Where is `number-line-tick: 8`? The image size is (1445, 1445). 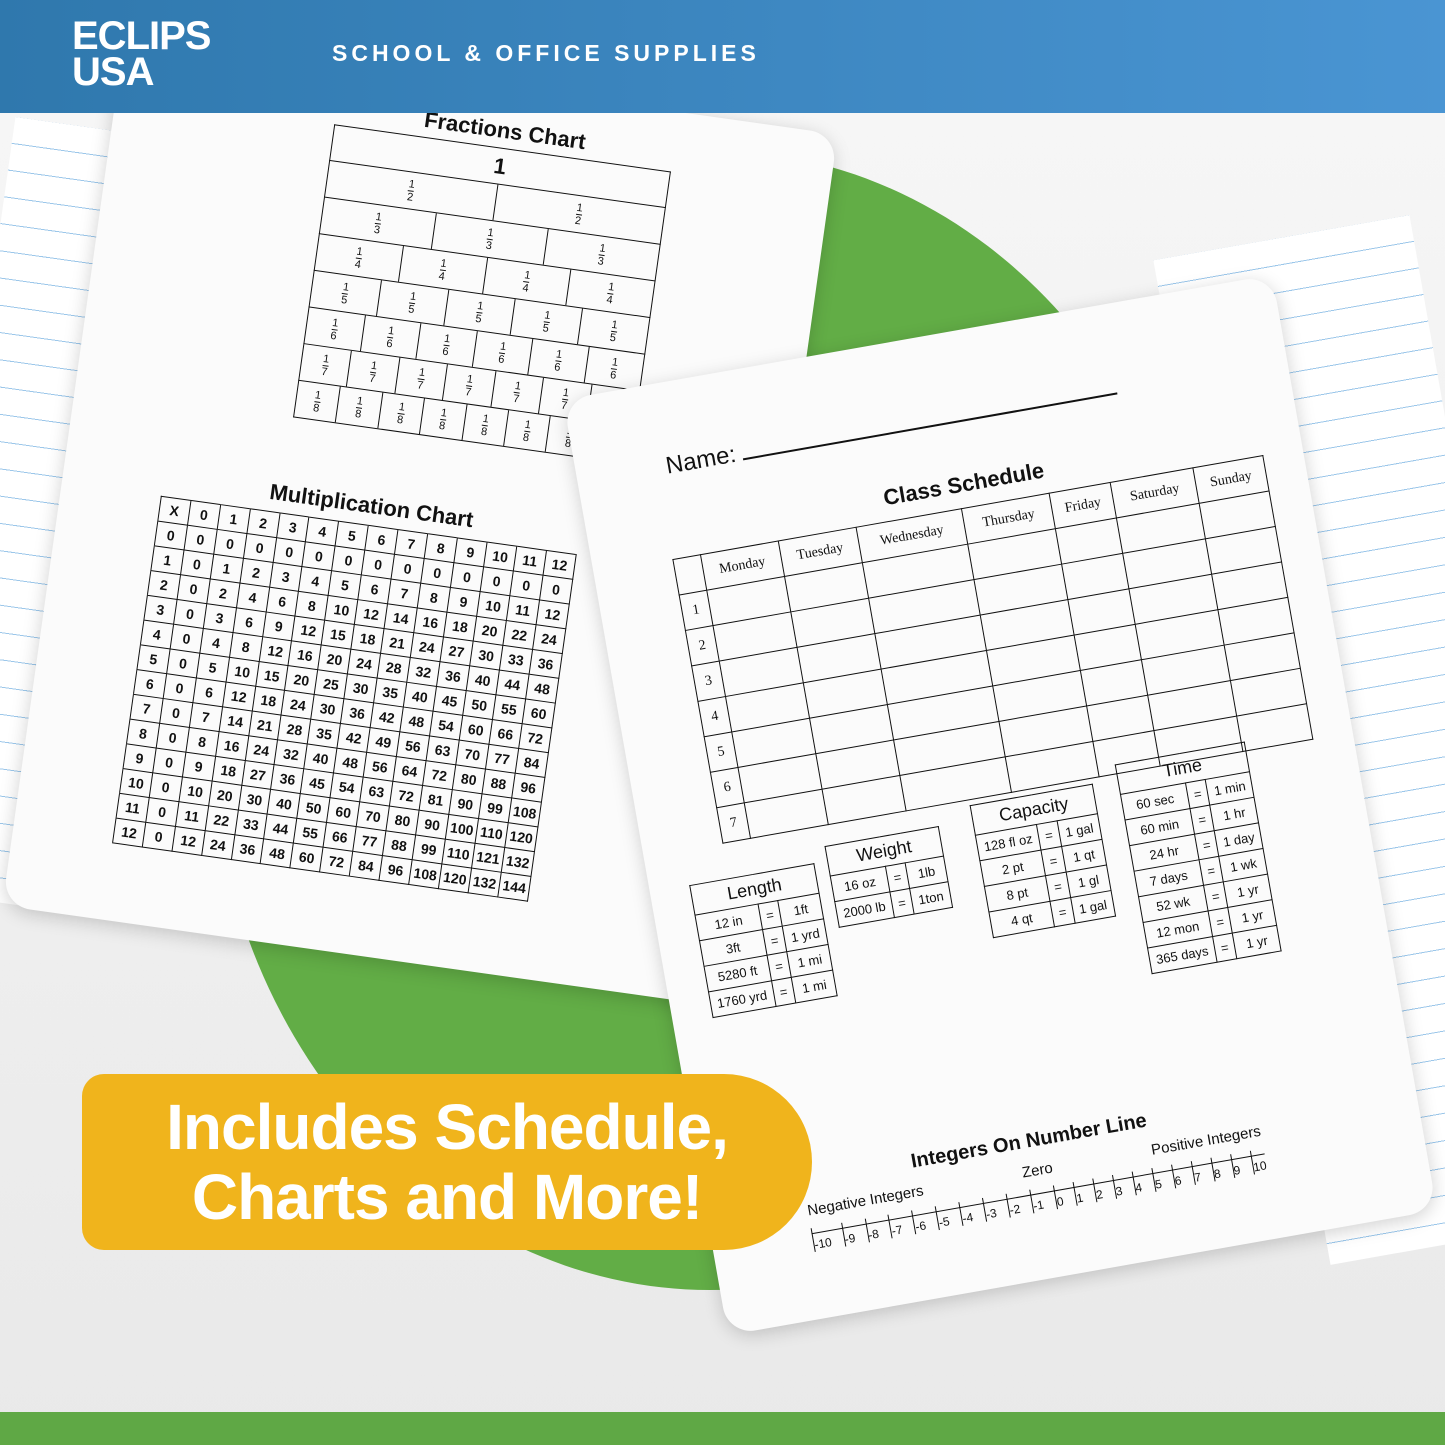 number-line-tick: 8 is located at coordinates (1216, 1169).